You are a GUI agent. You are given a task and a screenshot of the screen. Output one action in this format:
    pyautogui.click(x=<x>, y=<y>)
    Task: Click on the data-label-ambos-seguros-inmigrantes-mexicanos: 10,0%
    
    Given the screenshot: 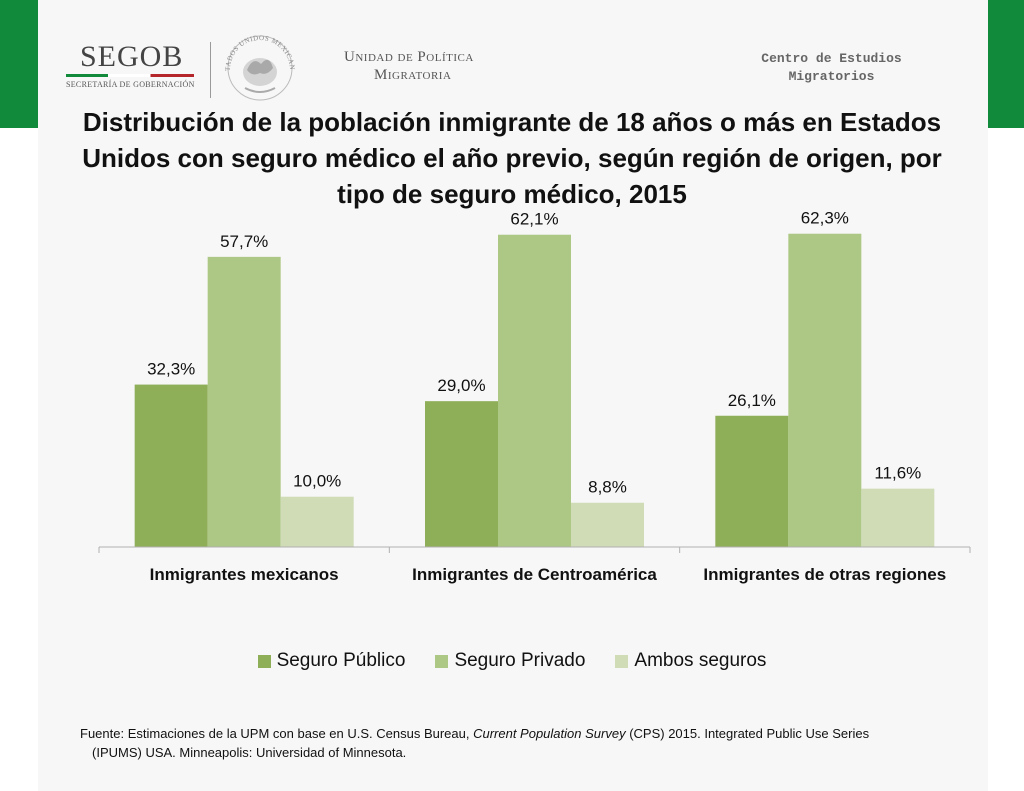 What is the action you would take?
    pyautogui.click(x=317, y=481)
    